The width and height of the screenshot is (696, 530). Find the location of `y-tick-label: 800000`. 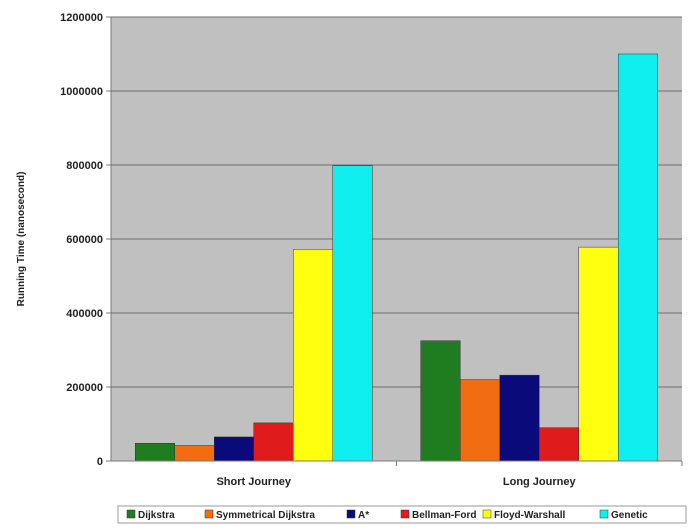

y-tick-label: 800000 is located at coordinates (84, 166).